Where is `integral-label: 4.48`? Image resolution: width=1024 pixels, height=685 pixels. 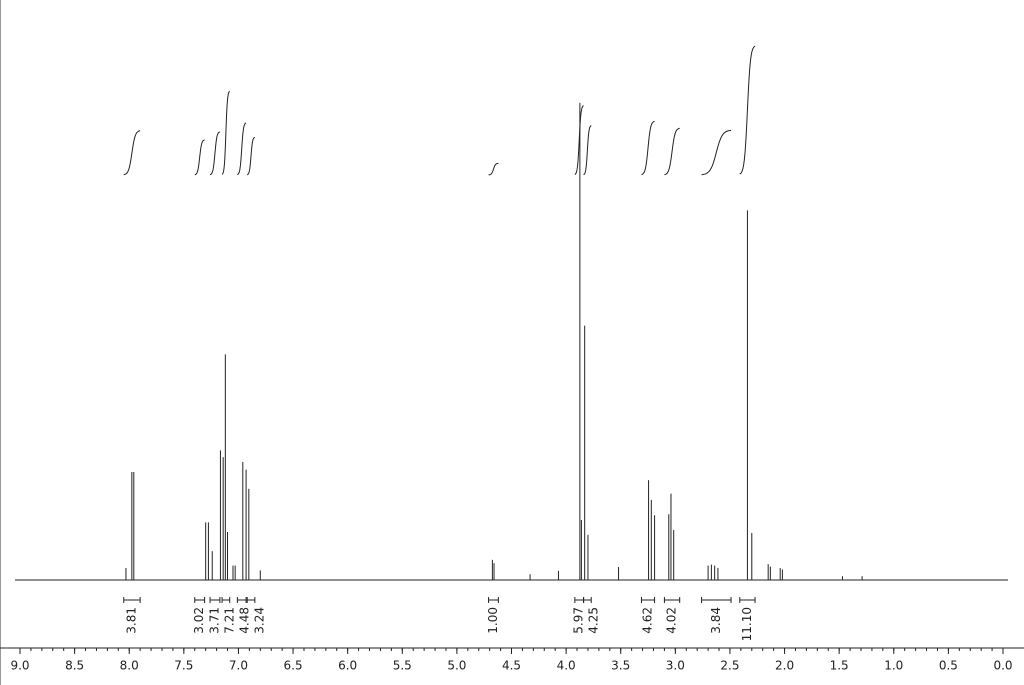 integral-label: 4.48 is located at coordinates (244, 620).